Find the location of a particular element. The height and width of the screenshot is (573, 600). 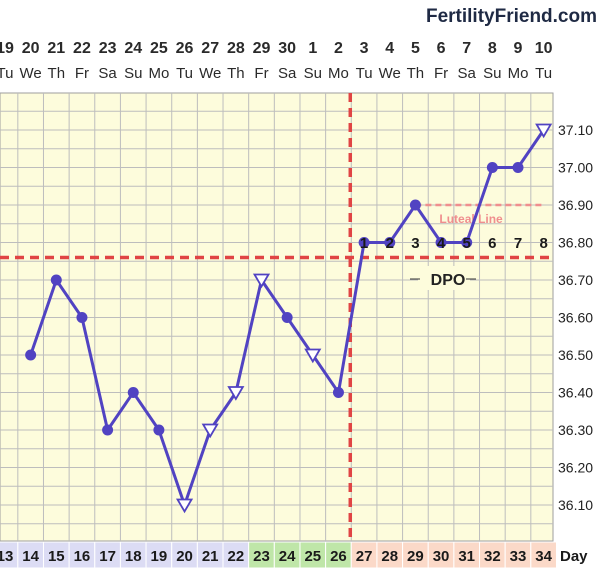

date-label: 2 is located at coordinates (338, 48).